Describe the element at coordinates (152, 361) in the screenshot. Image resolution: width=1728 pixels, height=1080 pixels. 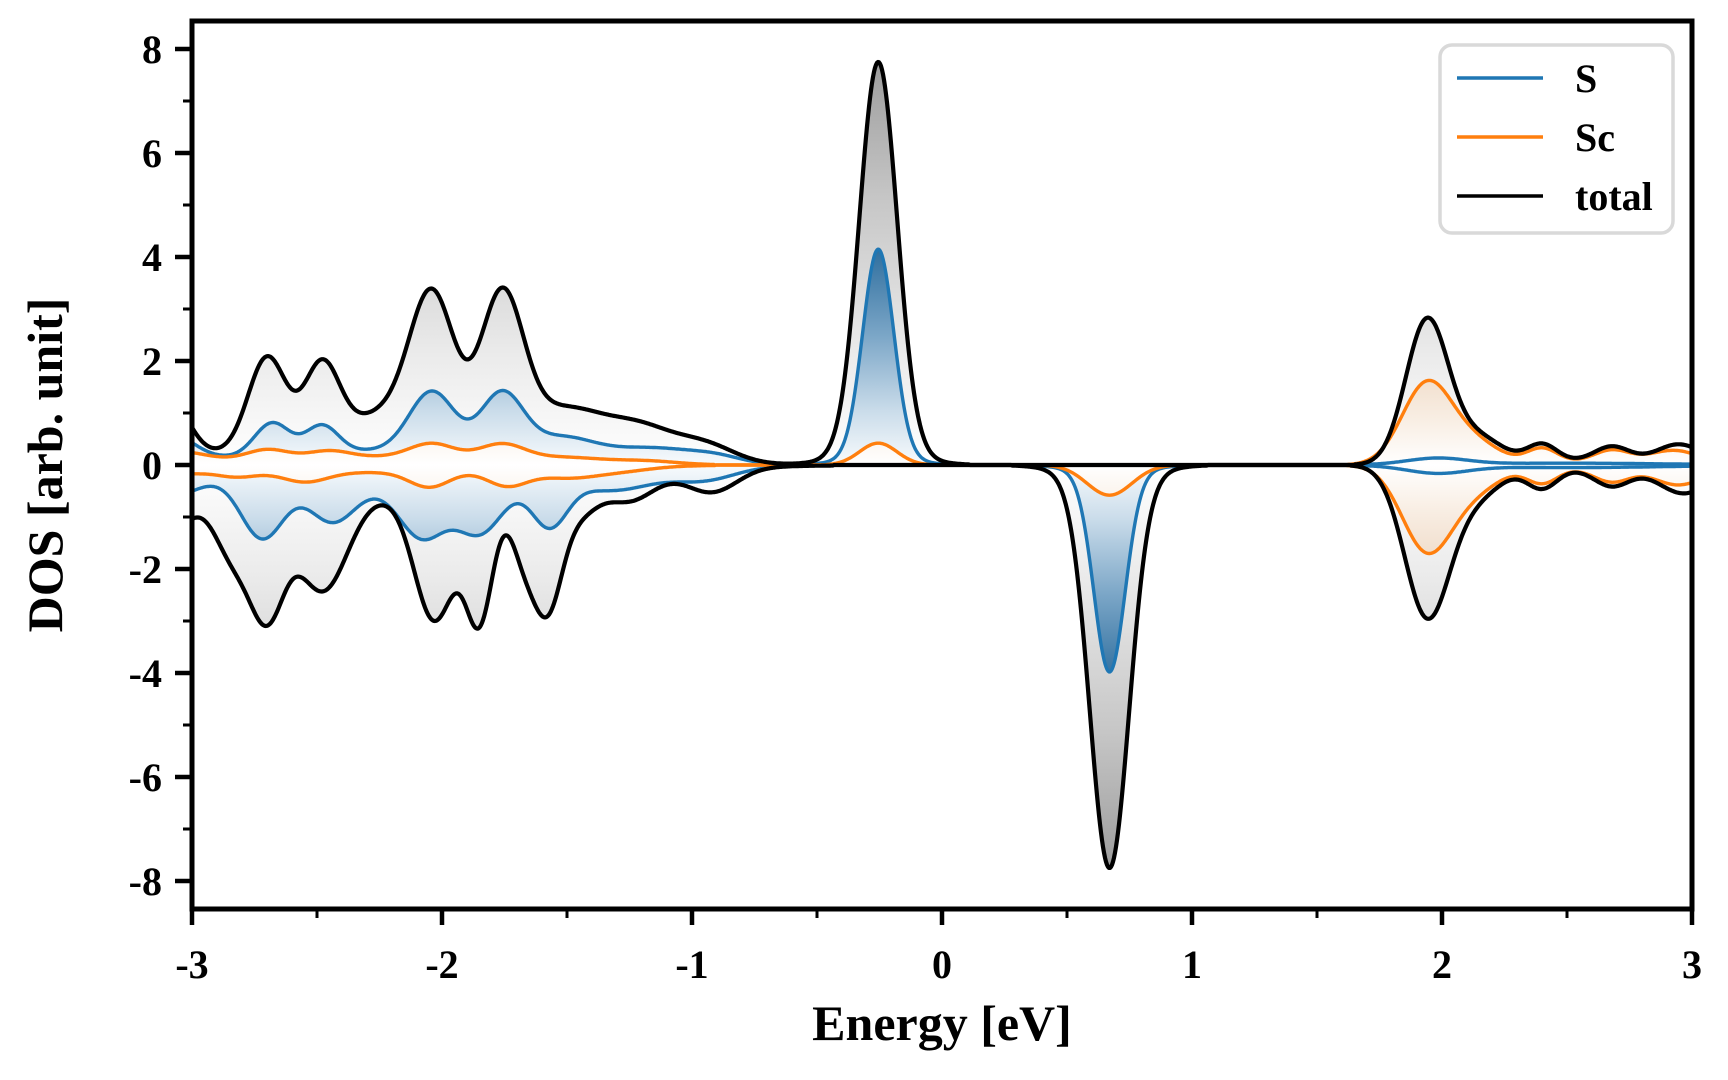
I see `y-tick-label: 2` at that location.